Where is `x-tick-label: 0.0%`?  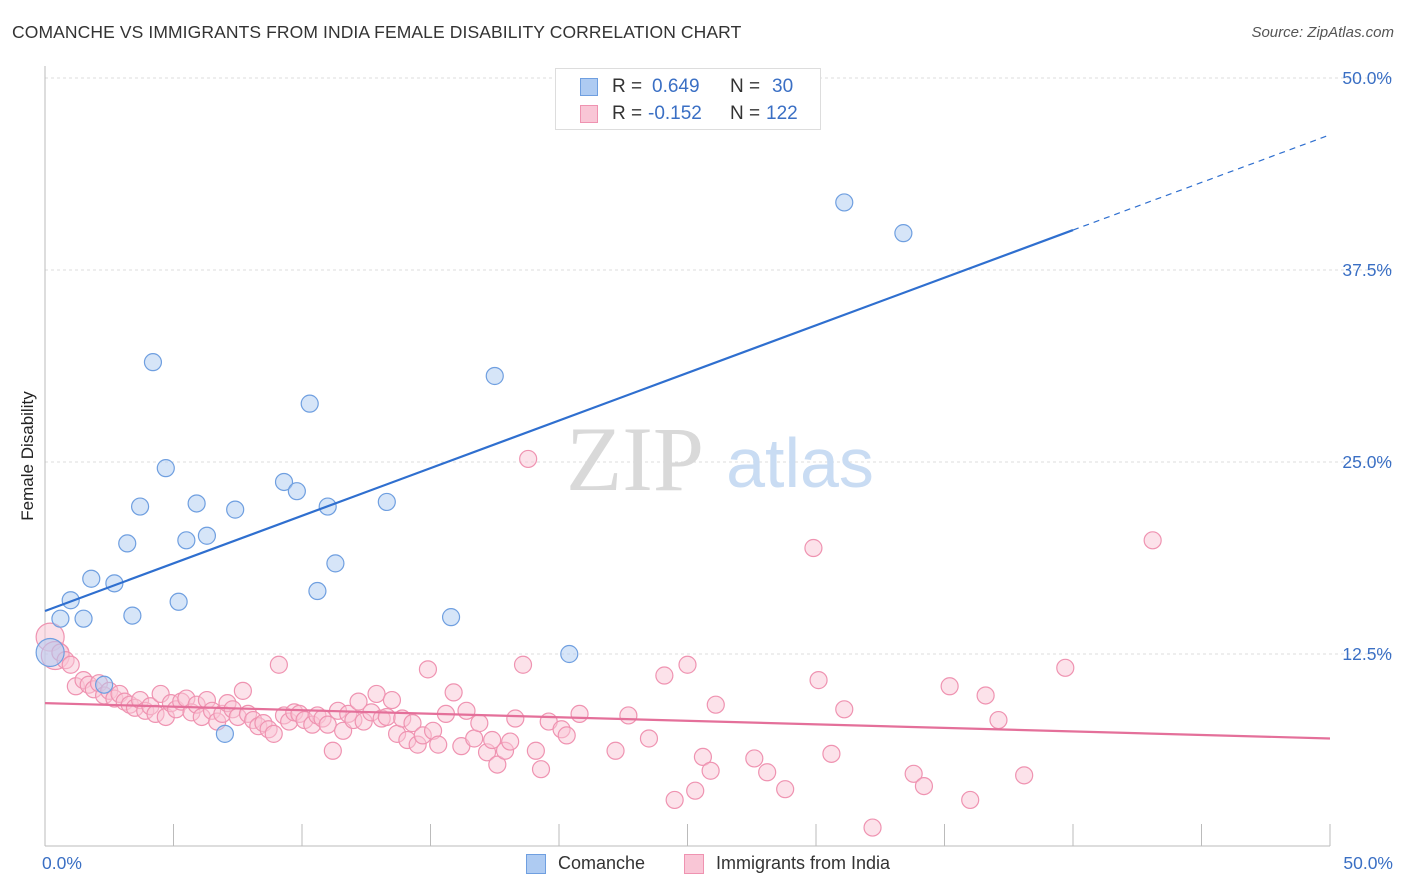
x-tick-label: 0.0% is located at coordinates (62, 863).